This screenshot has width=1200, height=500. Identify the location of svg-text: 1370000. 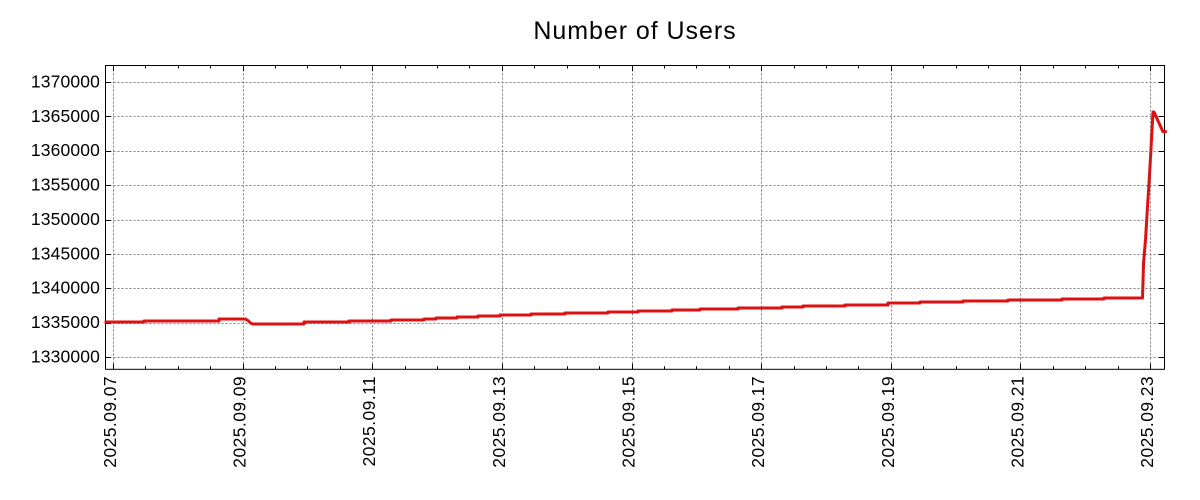
(65, 81).